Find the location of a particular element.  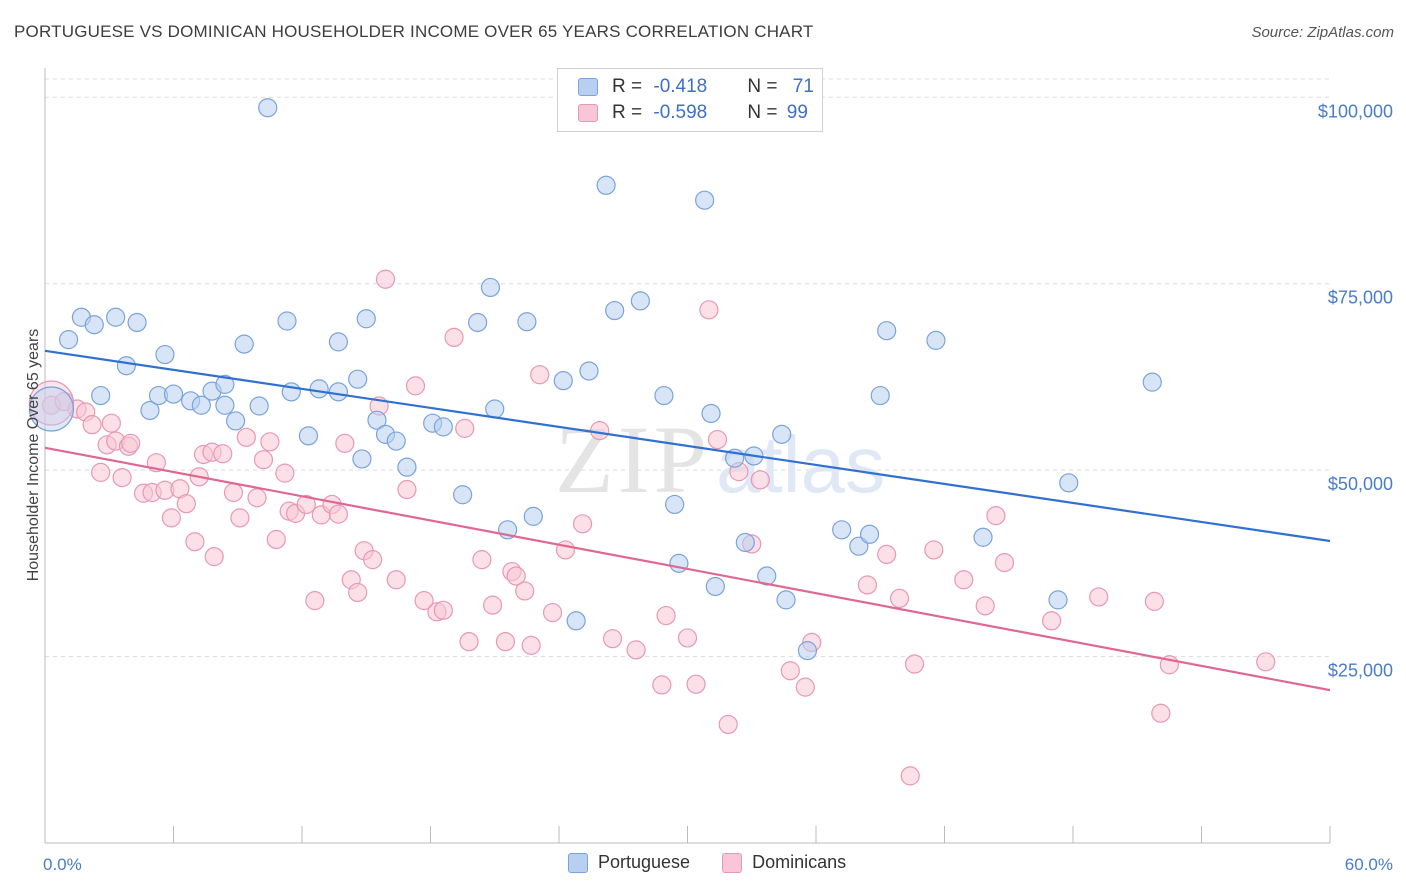

legend-row-portuguese: R = -0.418 N = 71 is located at coordinates (696, 87).